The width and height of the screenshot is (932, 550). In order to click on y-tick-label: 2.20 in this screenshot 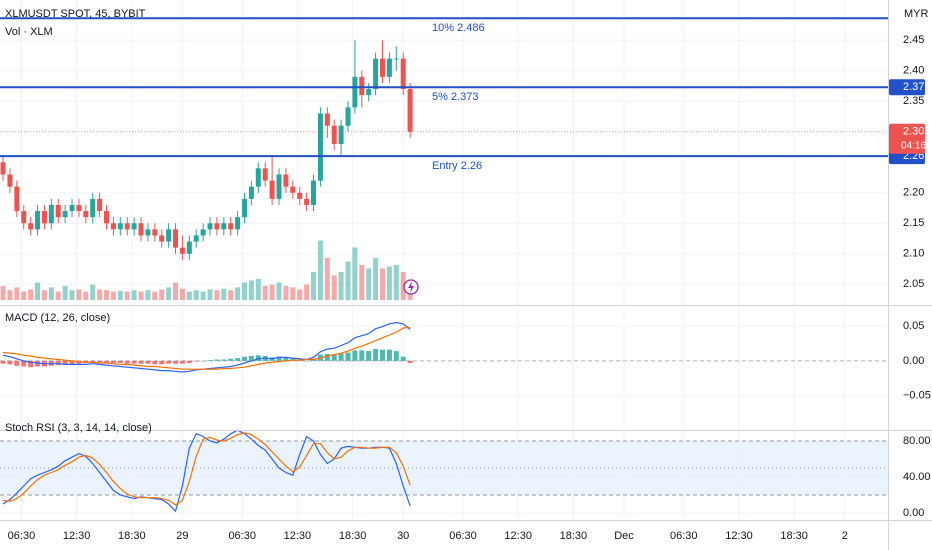, I will do `click(913, 193)`.